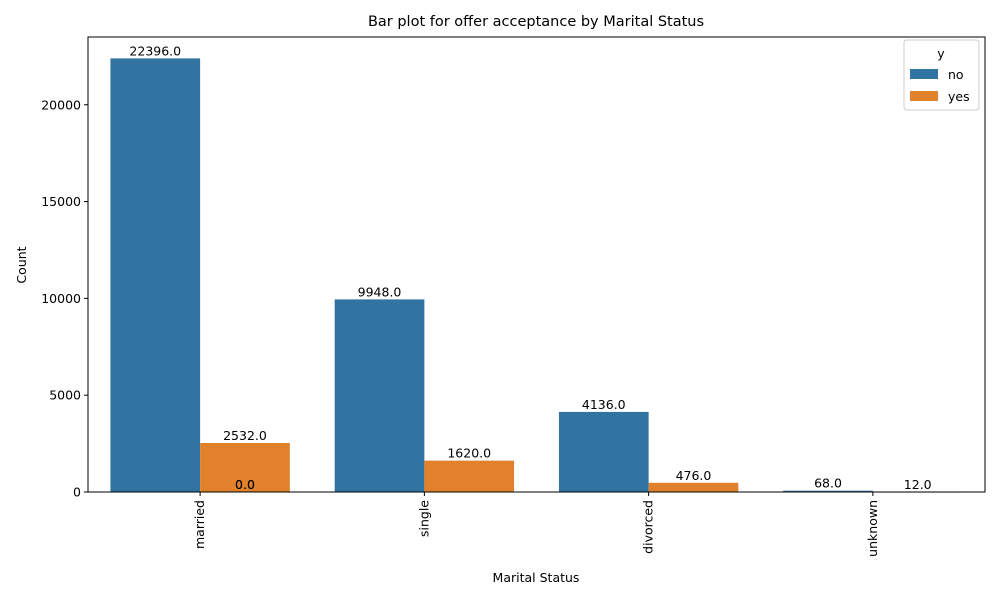 The width and height of the screenshot is (1000, 600). What do you see at coordinates (872, 528) in the screenshot?
I see `x-tick-label: unknown` at bounding box center [872, 528].